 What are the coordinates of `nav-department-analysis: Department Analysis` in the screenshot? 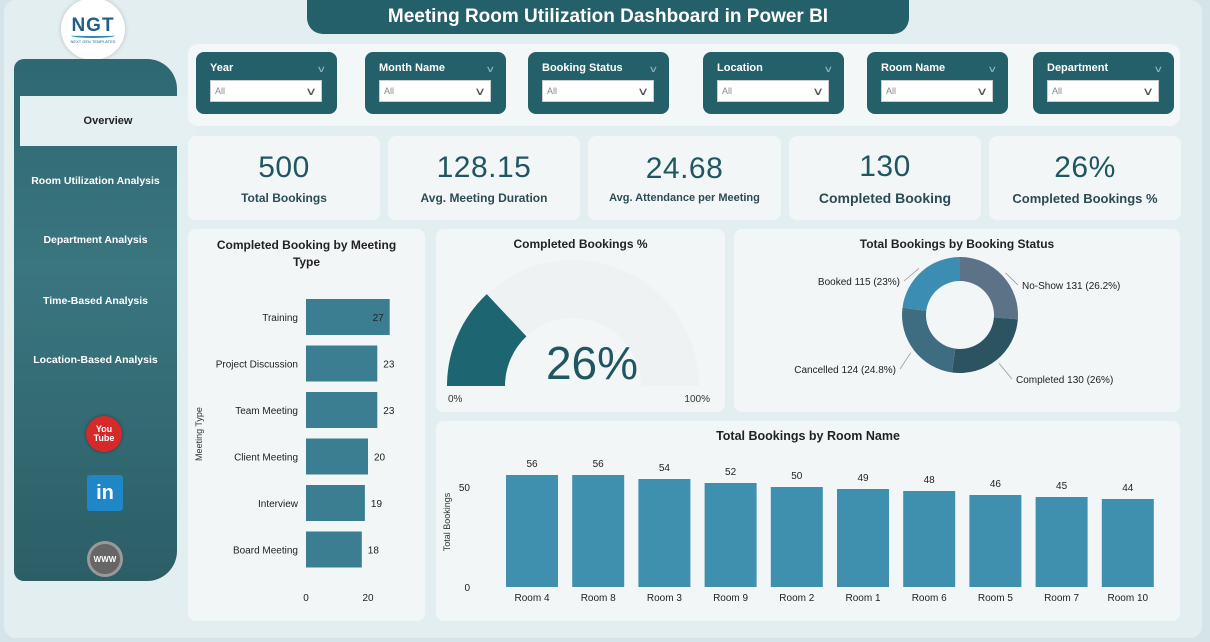 It's located at (95, 240).